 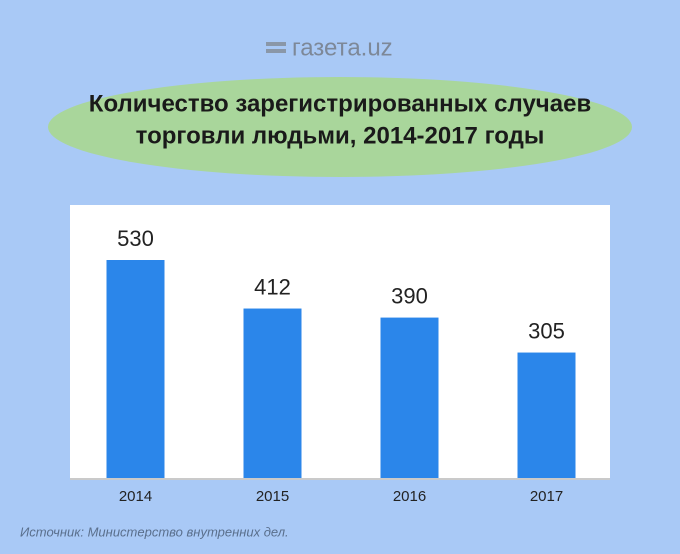 What do you see at coordinates (340, 135) in the screenshot?
I see `chart-title: торговли людьми, 2014-2017 годы` at bounding box center [340, 135].